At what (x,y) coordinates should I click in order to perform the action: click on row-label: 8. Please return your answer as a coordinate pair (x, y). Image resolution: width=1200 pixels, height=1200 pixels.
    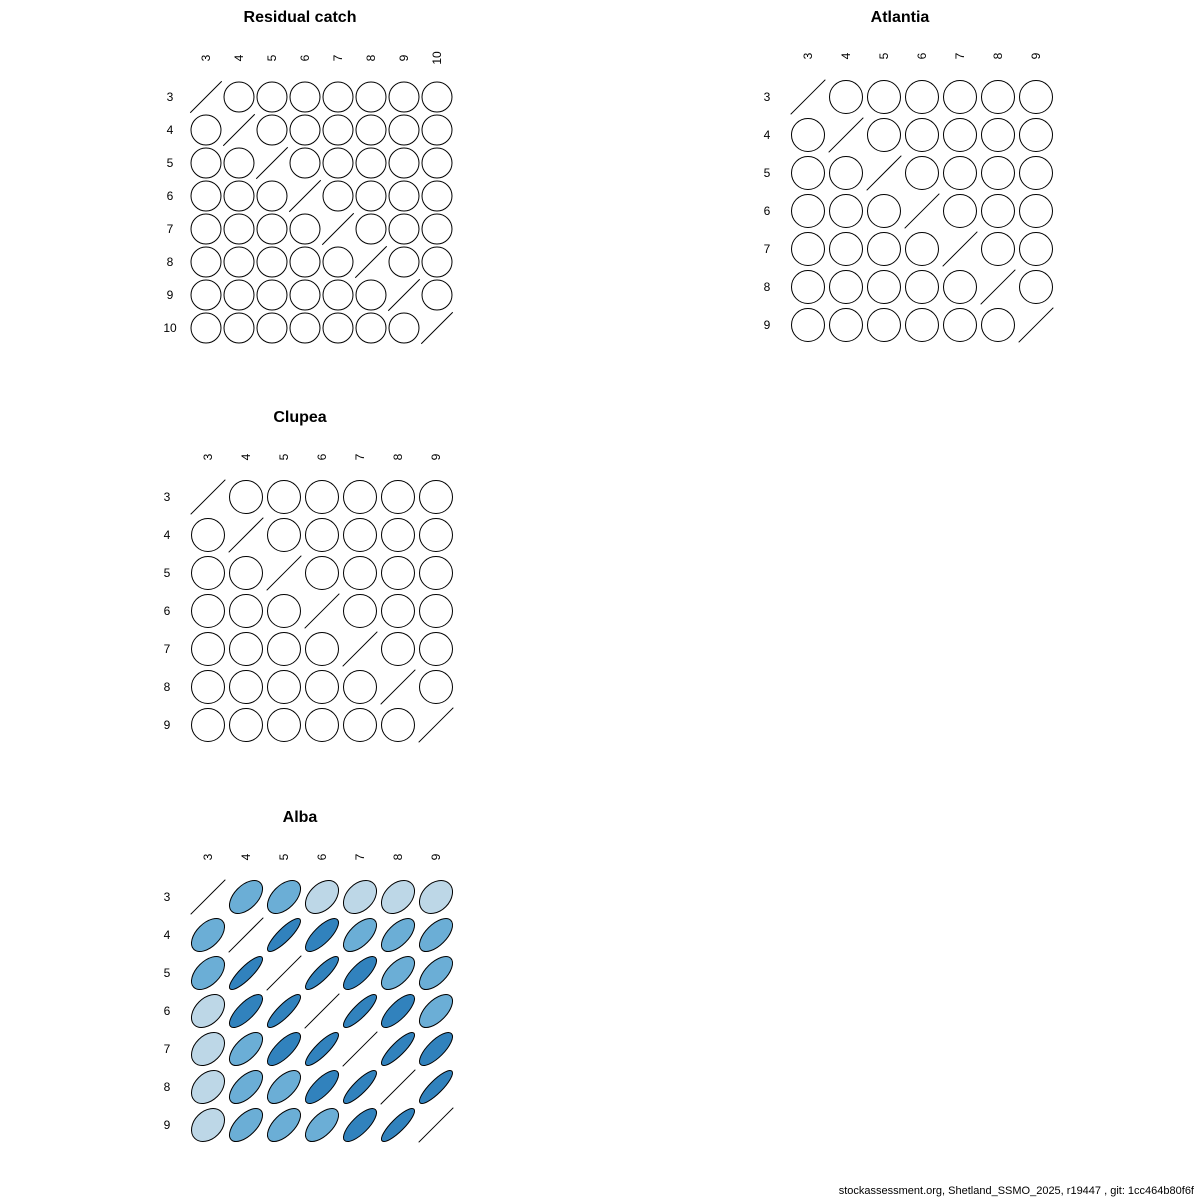
    Looking at the image, I should click on (167, 1087).